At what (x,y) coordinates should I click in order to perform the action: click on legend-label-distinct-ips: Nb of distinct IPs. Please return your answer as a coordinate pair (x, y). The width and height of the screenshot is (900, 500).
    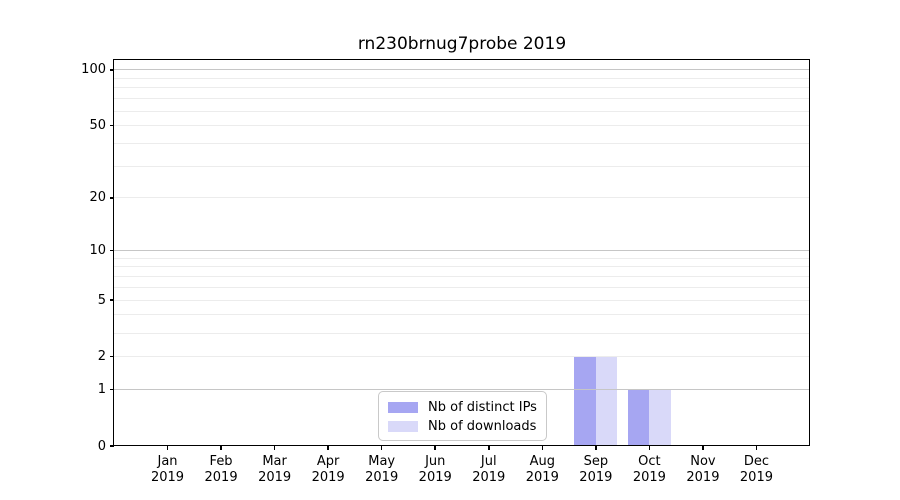
    Looking at the image, I should click on (482, 407).